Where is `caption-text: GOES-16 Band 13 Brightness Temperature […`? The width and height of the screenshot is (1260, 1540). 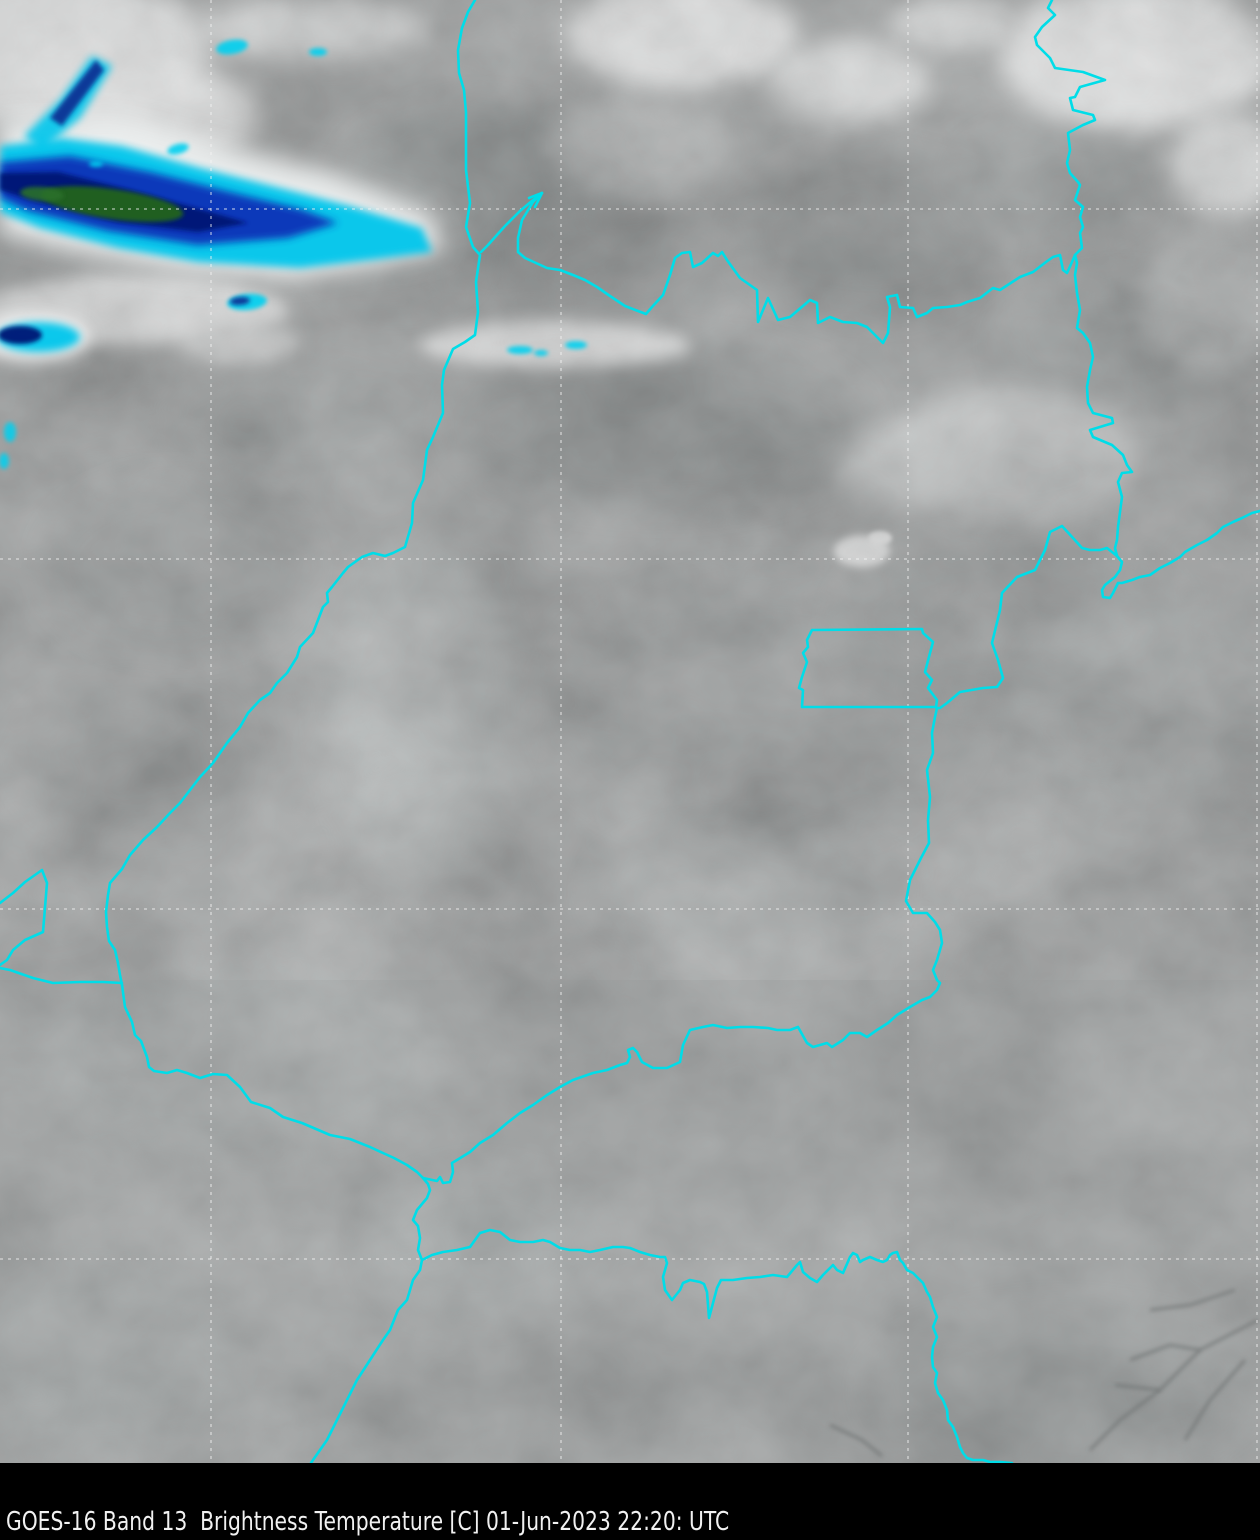
caption-text: GOES-16 Band 13 Brightness Temperature [… is located at coordinates (368, 1522).